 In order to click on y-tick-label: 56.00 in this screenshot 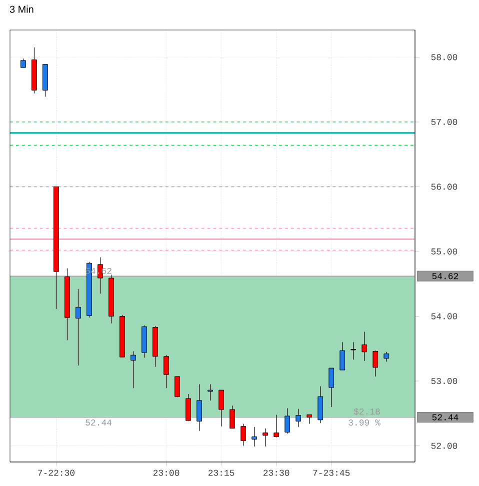, I will do `click(444, 187)`.